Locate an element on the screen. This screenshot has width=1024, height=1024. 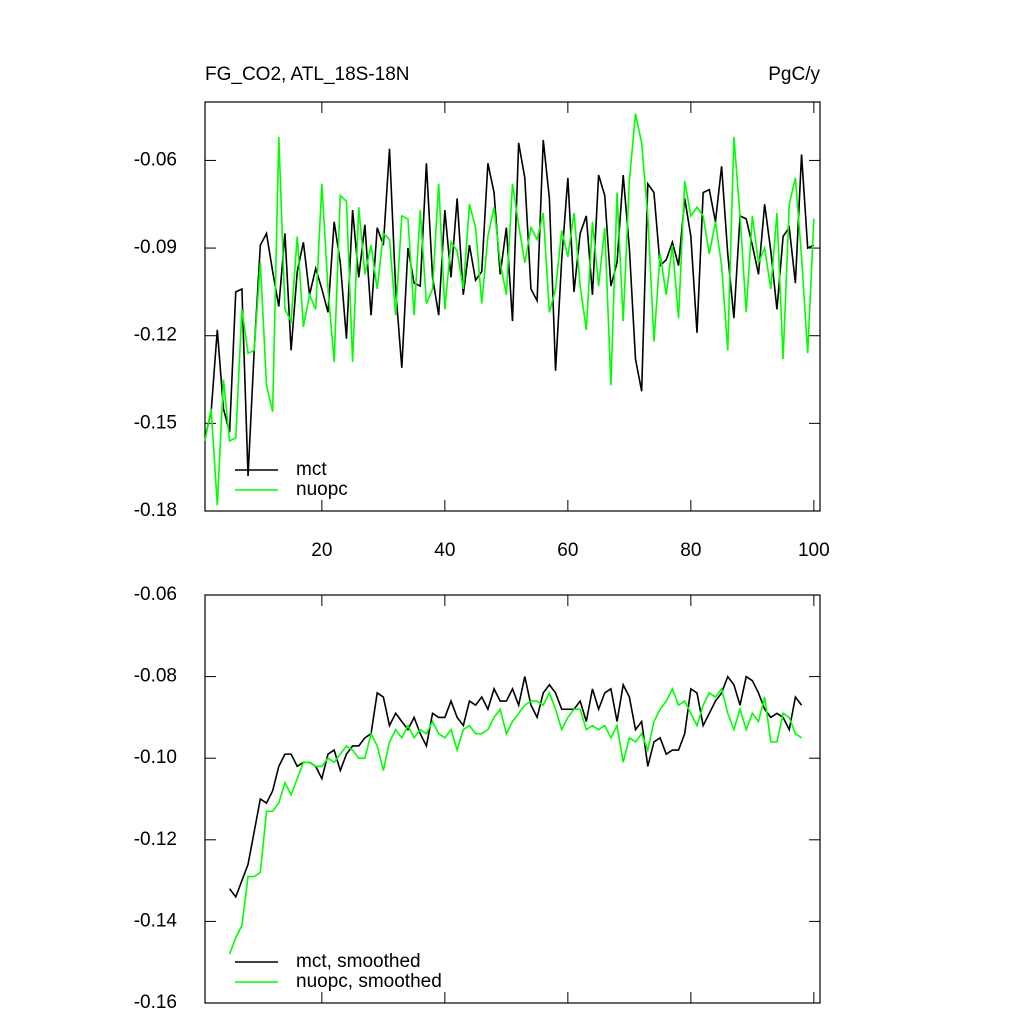
y-tick-label: -0.18 is located at coordinates (155, 510).